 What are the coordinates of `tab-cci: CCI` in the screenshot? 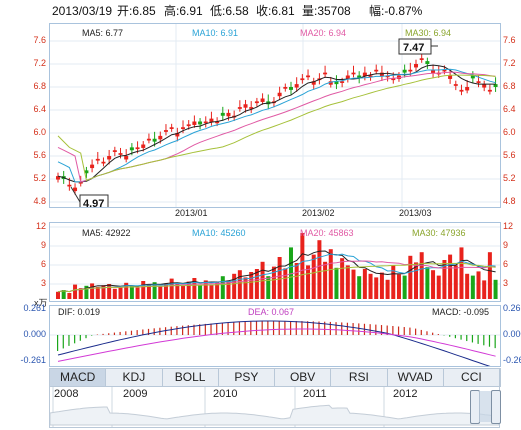 It's located at (472, 377).